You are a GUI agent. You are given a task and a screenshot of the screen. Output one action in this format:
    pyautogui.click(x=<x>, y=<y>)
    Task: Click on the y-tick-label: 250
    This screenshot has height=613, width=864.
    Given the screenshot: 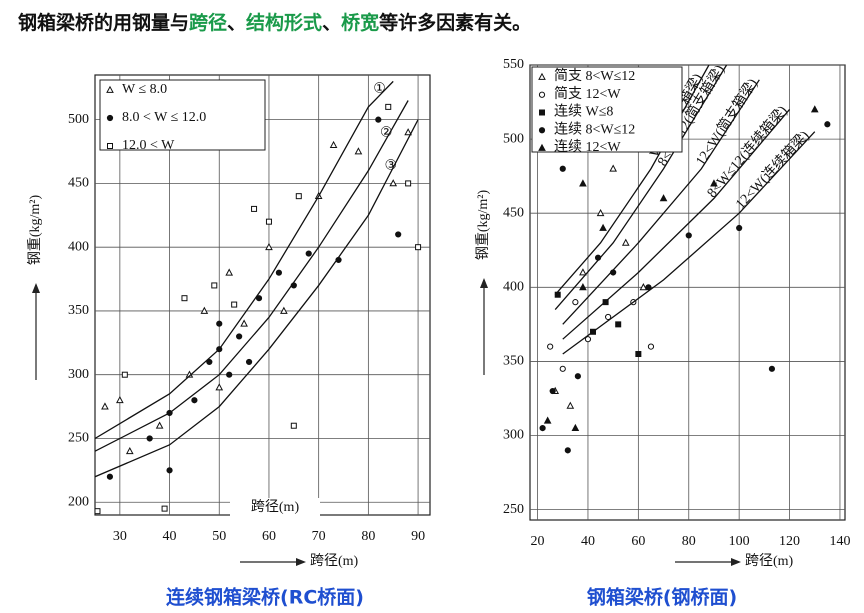 What is the action you would take?
    pyautogui.click(x=78, y=438)
    